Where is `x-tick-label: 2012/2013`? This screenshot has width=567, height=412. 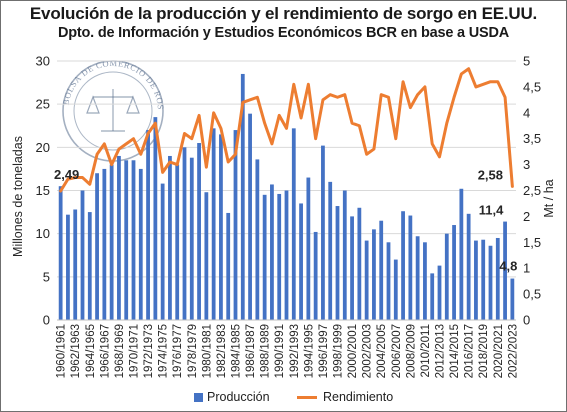
x-tick-label: 2012/2013 is located at coordinates (441, 351).